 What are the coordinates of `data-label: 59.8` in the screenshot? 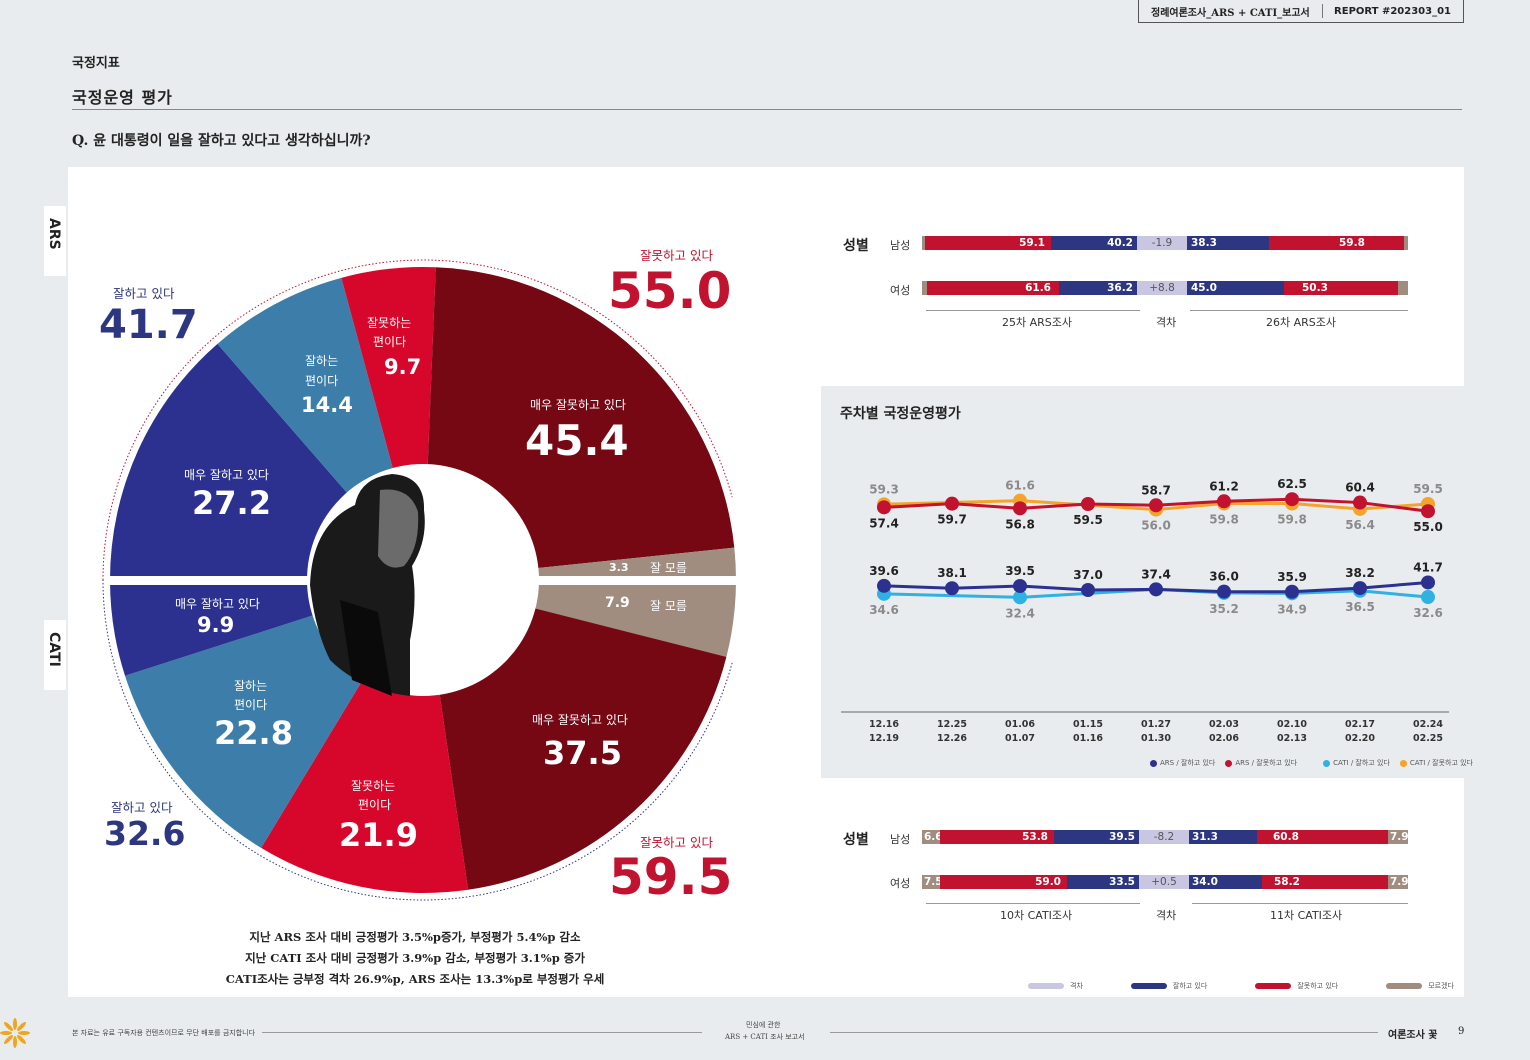 It's located at (1292, 520).